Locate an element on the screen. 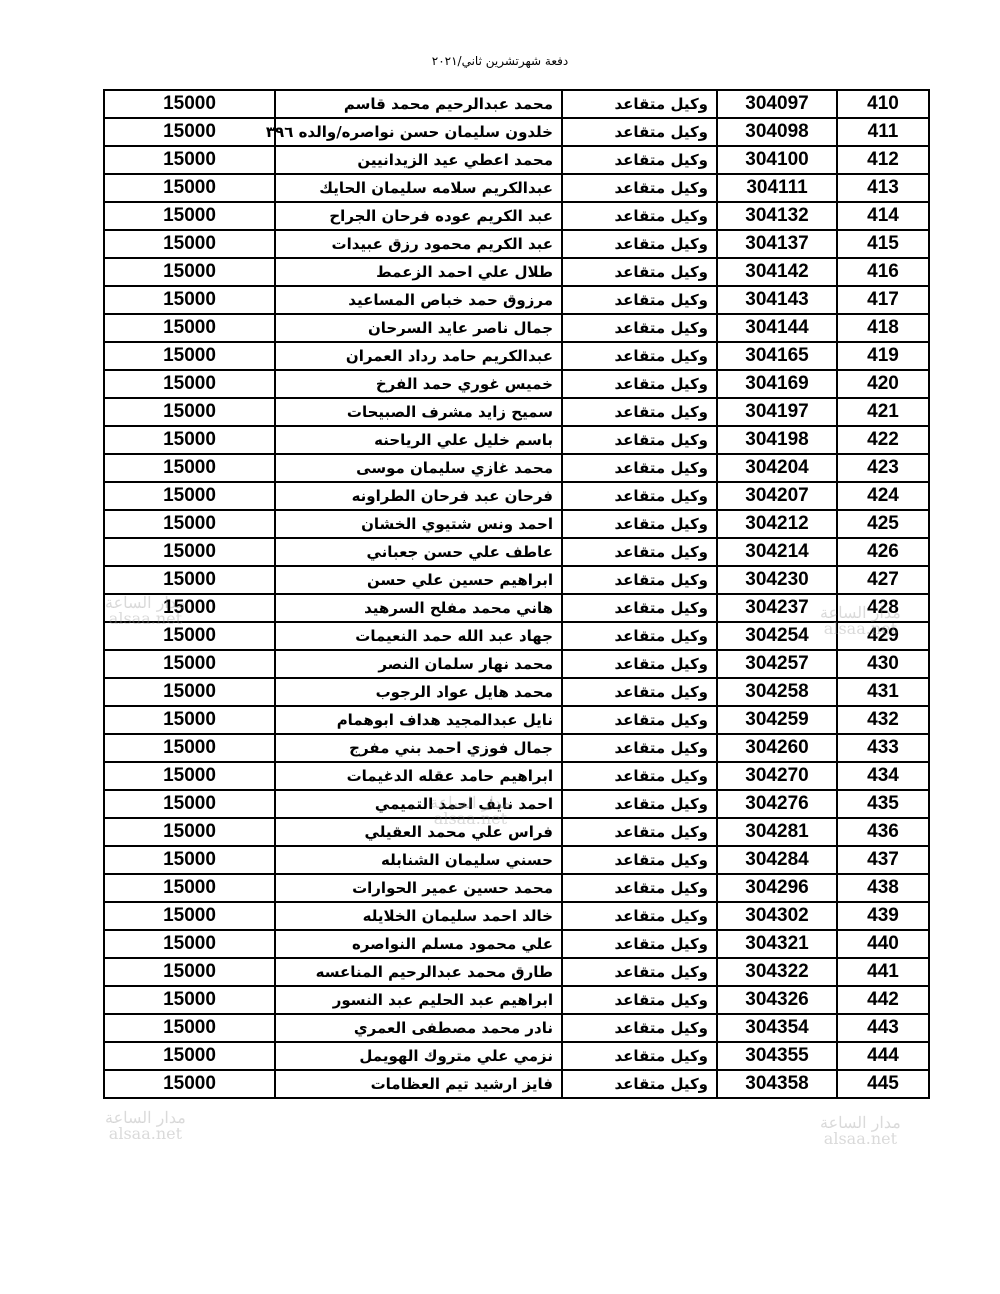 This screenshot has width=1000, height=1294. name-cell: محمد عبدالرحيم محمد قاسم is located at coordinates (418, 104).